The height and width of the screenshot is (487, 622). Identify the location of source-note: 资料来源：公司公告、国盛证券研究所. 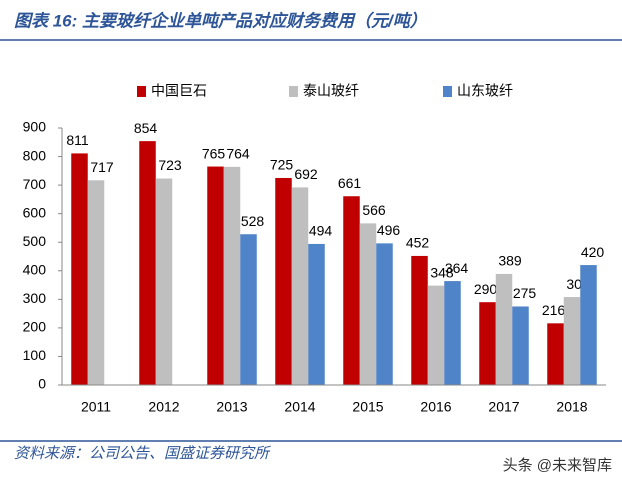
(142, 453).